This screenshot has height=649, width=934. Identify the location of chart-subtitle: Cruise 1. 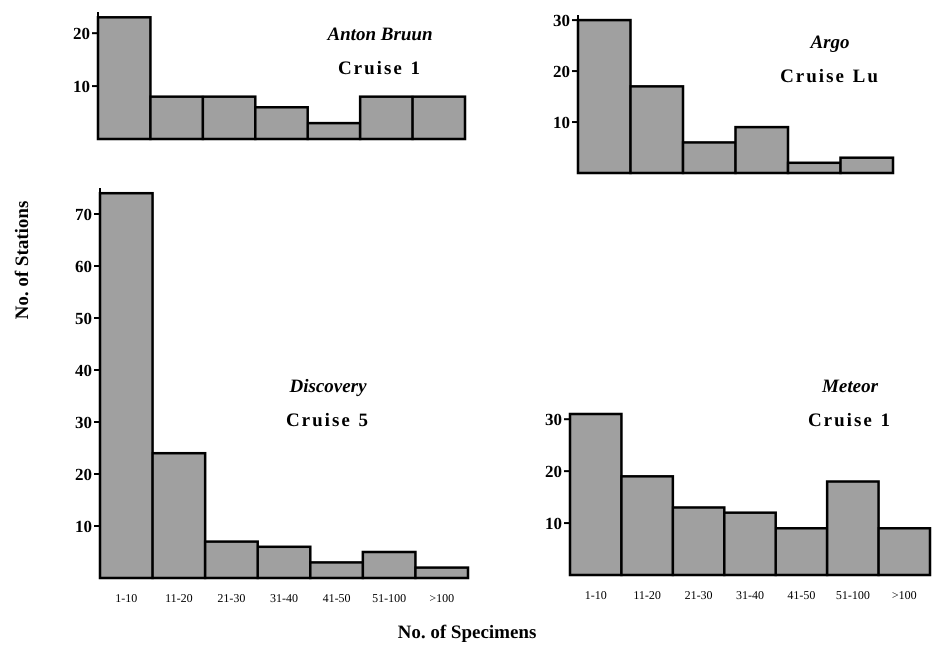
(850, 420).